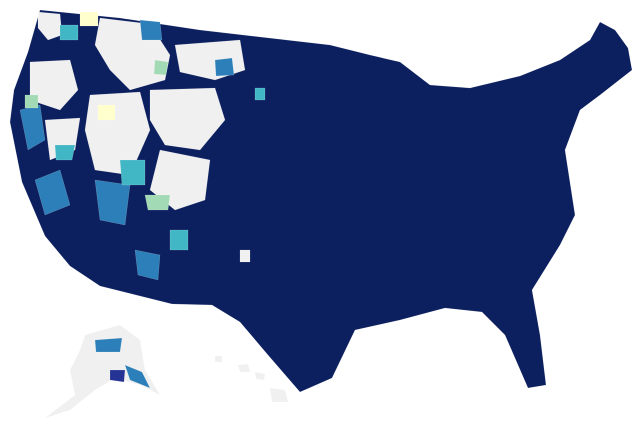 The width and height of the screenshot is (640, 430). What do you see at coordinates (102, 371) in the screenshot?
I see `alaska` at bounding box center [102, 371].